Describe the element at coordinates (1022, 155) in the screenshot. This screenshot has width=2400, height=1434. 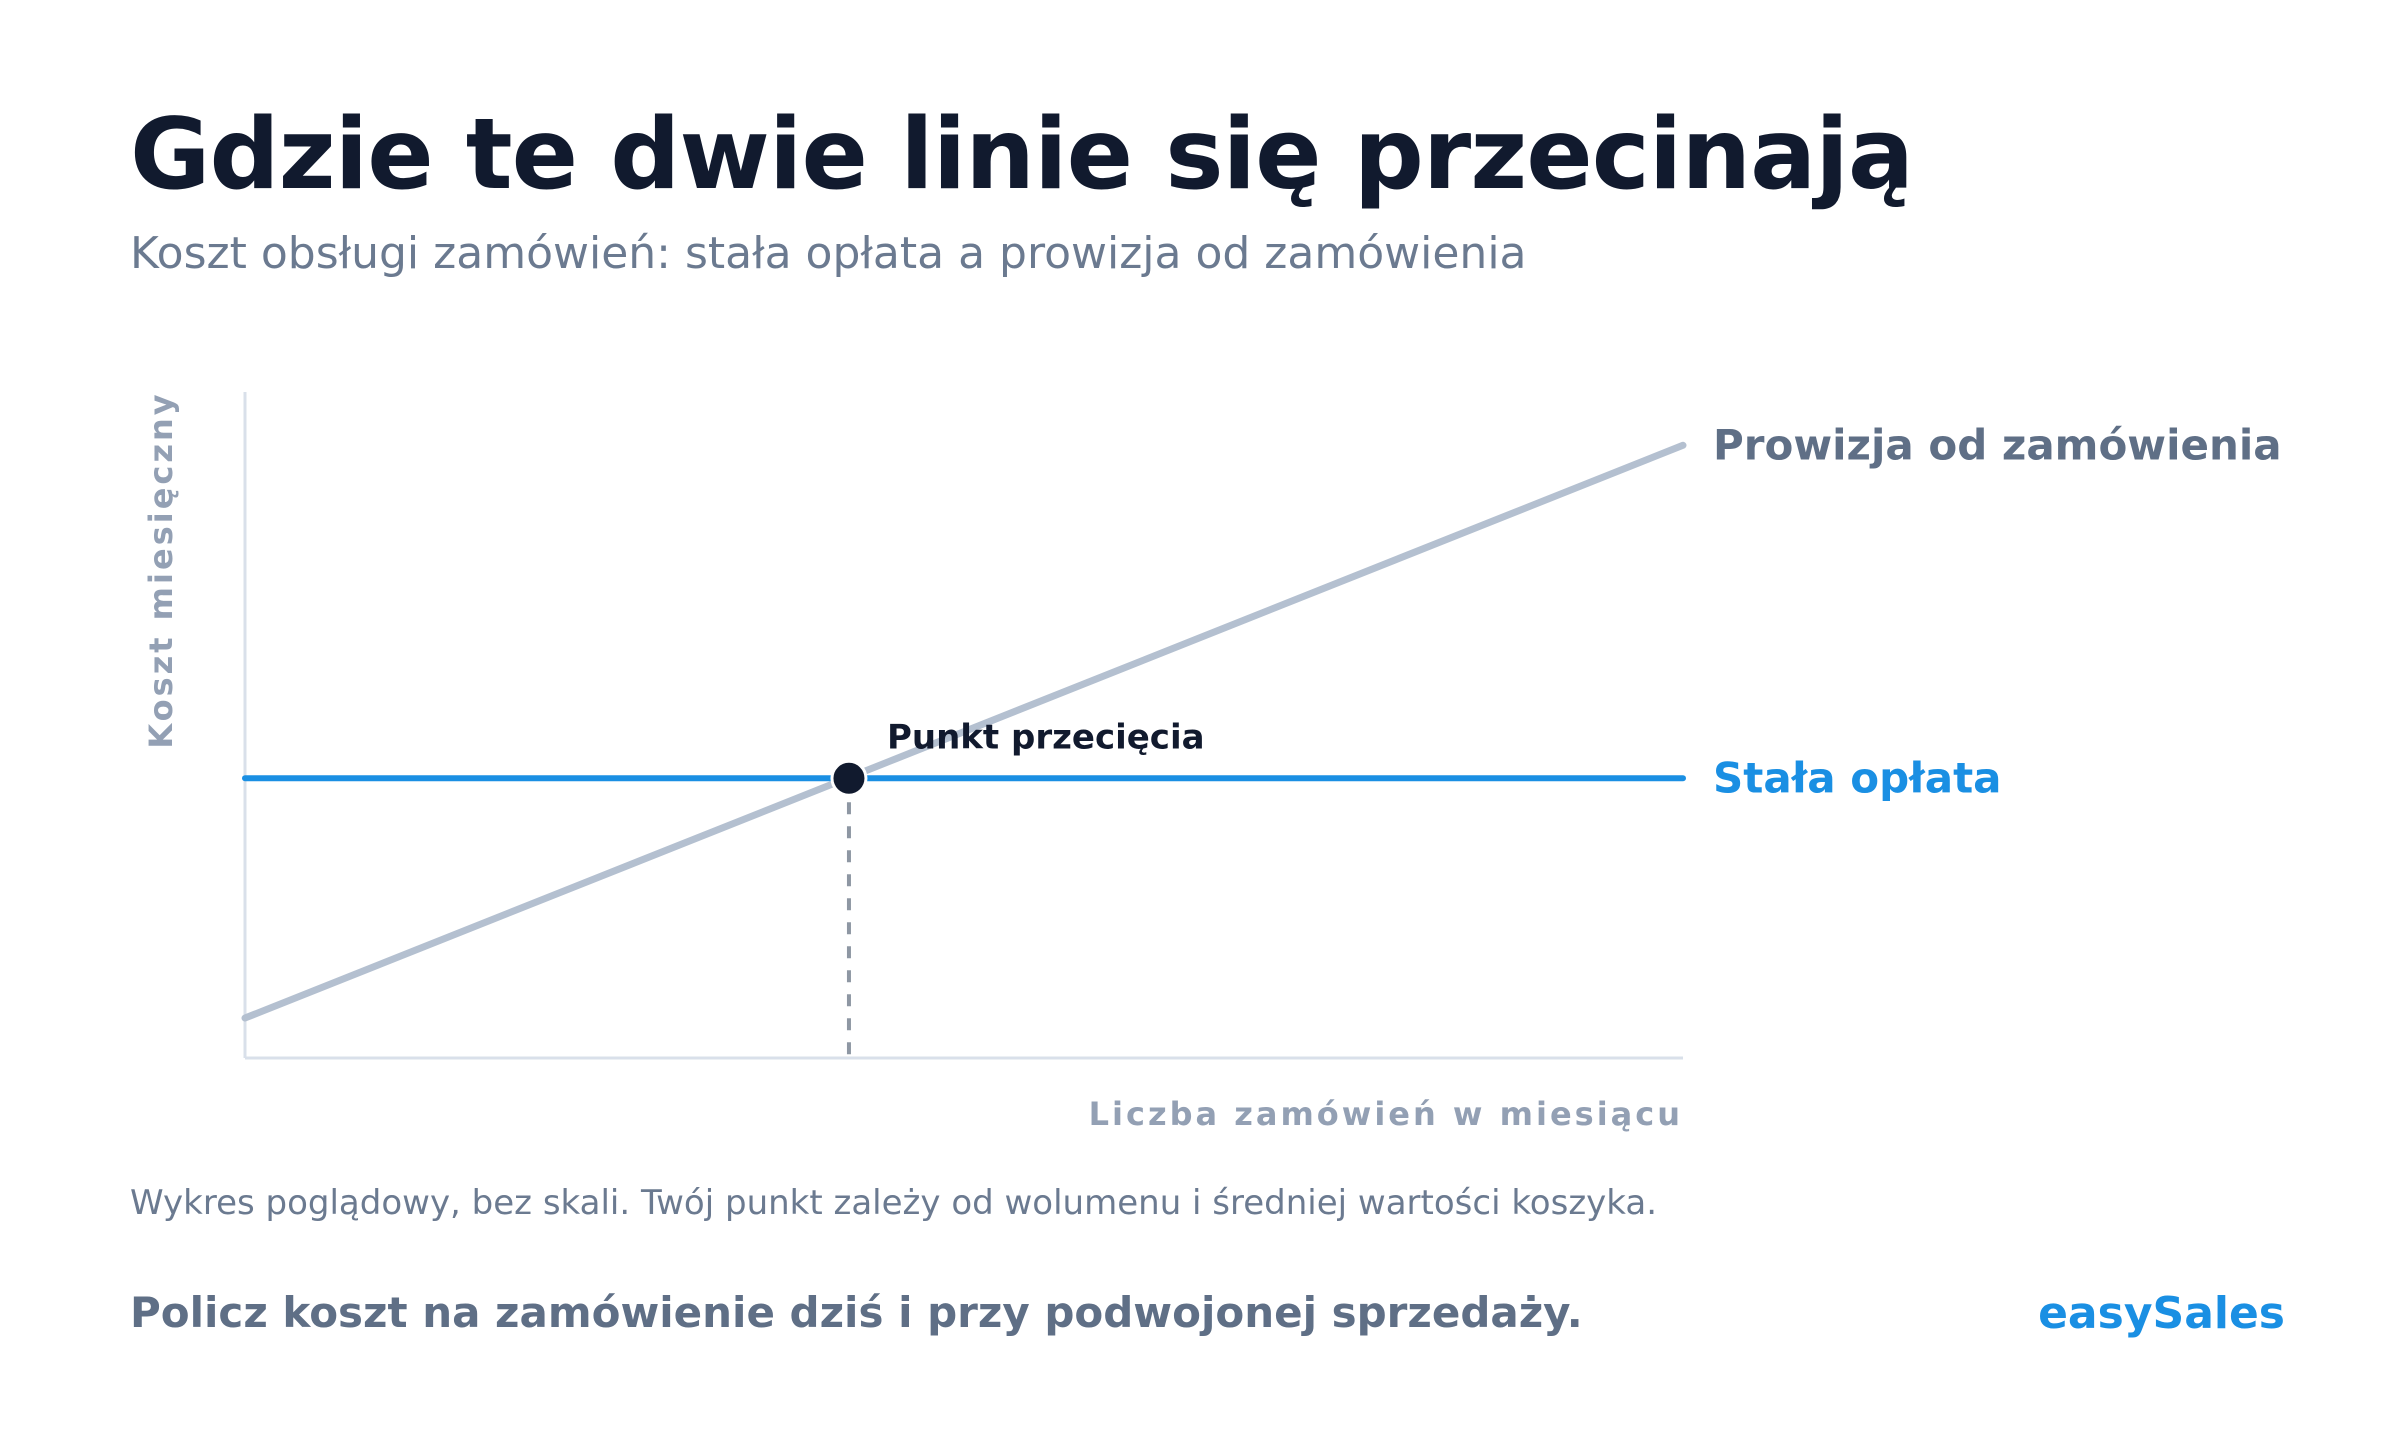
I see `page-title: Gdzie te dwie linie się przecinają` at that location.